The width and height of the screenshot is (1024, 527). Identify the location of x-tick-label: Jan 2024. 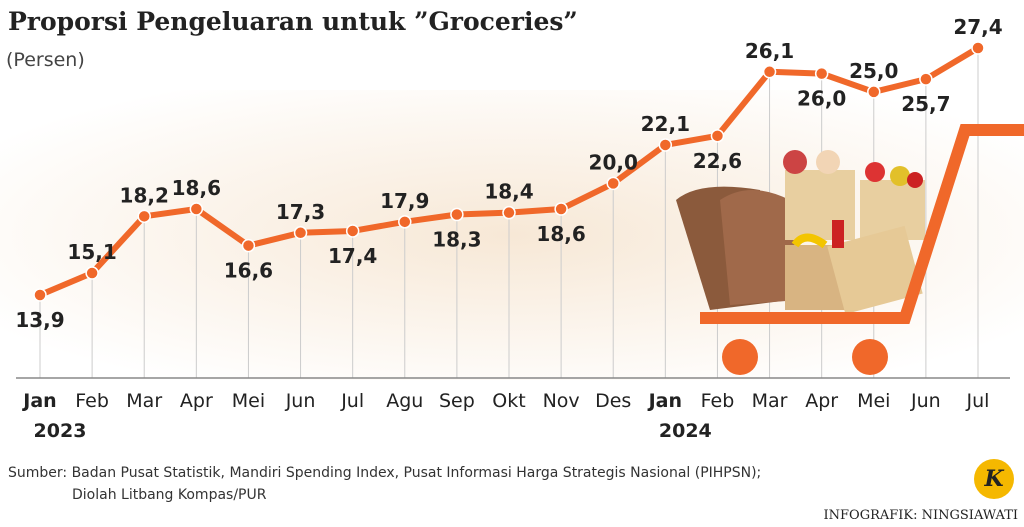
(679, 416).